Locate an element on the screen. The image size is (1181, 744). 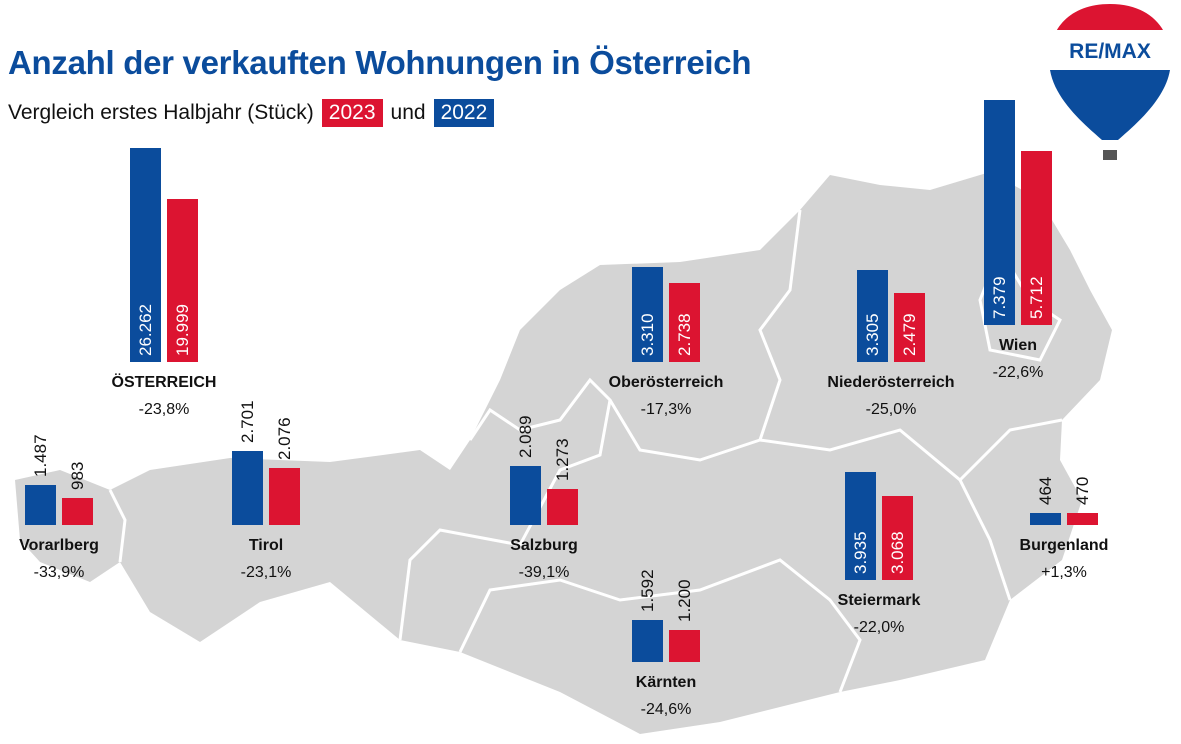
value-label-2023: 2.479 is located at coordinates (909, 334).